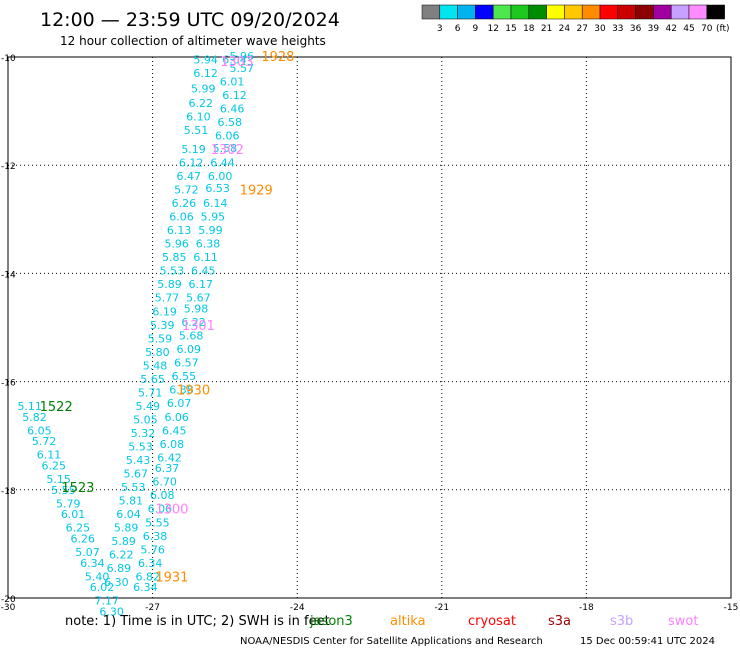 This screenshot has height=650, width=740. Describe the element at coordinates (138, 460) in the screenshot. I see `wave-height-label: 5.43` at that location.